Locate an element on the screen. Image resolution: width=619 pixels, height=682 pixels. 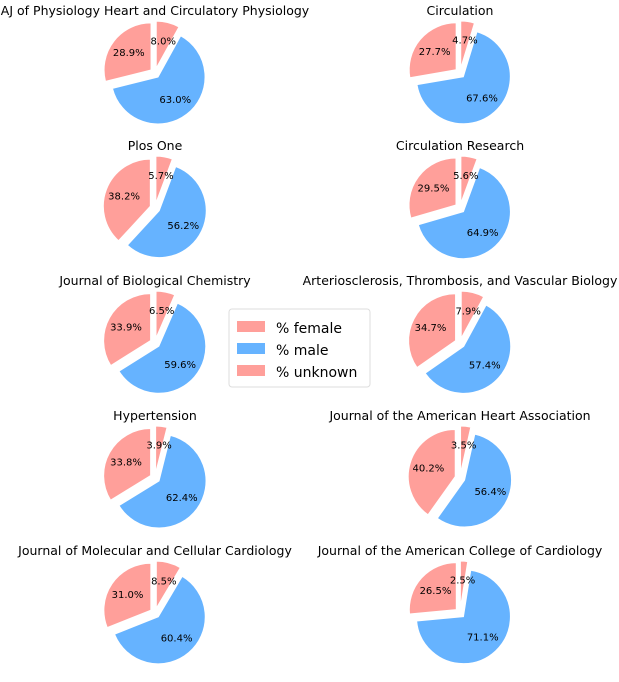
pie-slice-label-male: 67.6% is located at coordinates (482, 98).